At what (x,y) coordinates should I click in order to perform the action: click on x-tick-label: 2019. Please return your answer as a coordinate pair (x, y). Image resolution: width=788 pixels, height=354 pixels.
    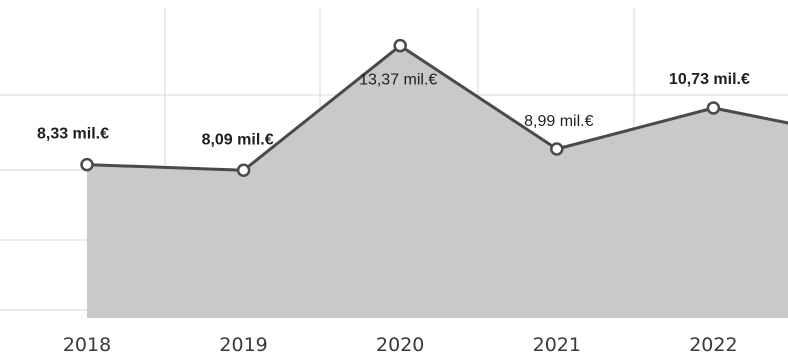
    Looking at the image, I should click on (243, 344).